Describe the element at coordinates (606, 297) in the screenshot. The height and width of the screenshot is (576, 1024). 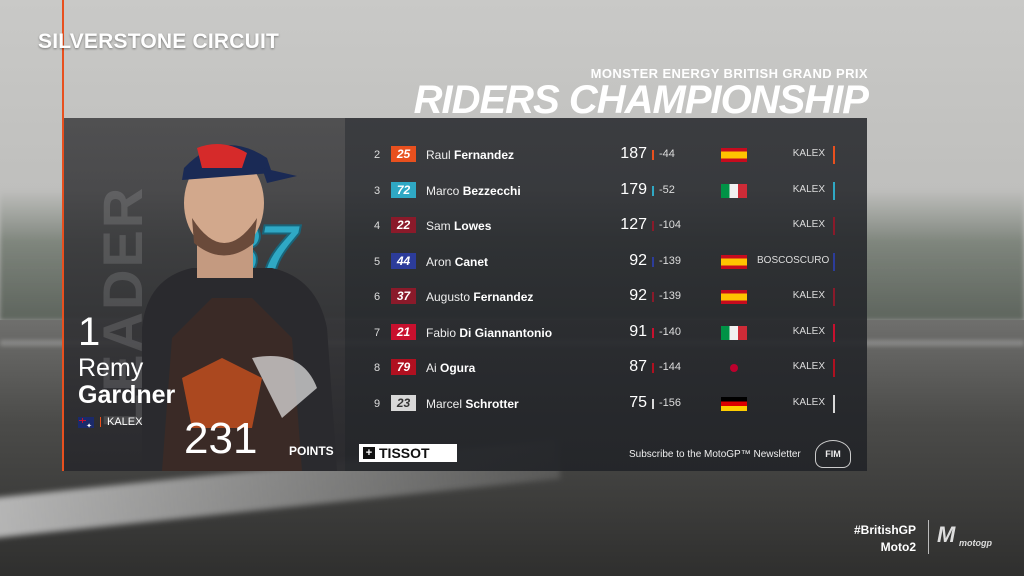
I see `standings-row: 6 37 Augusto Fernandez 92 -139 KALEX` at that location.